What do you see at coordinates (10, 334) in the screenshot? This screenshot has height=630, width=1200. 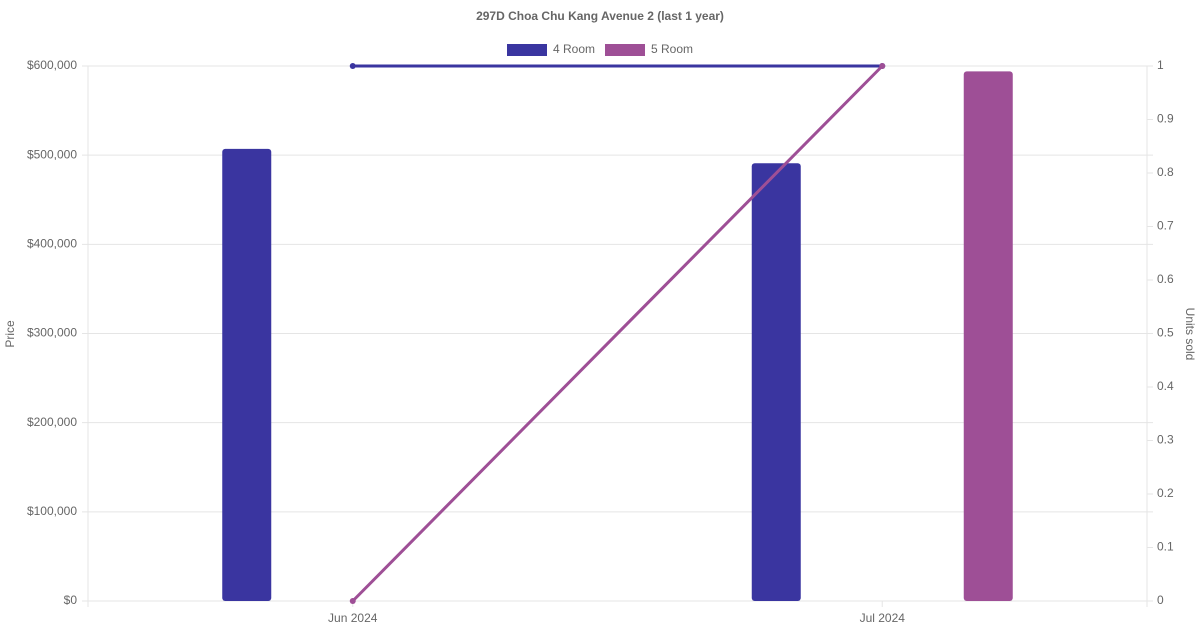 I see `y-axis-title: Price` at bounding box center [10, 334].